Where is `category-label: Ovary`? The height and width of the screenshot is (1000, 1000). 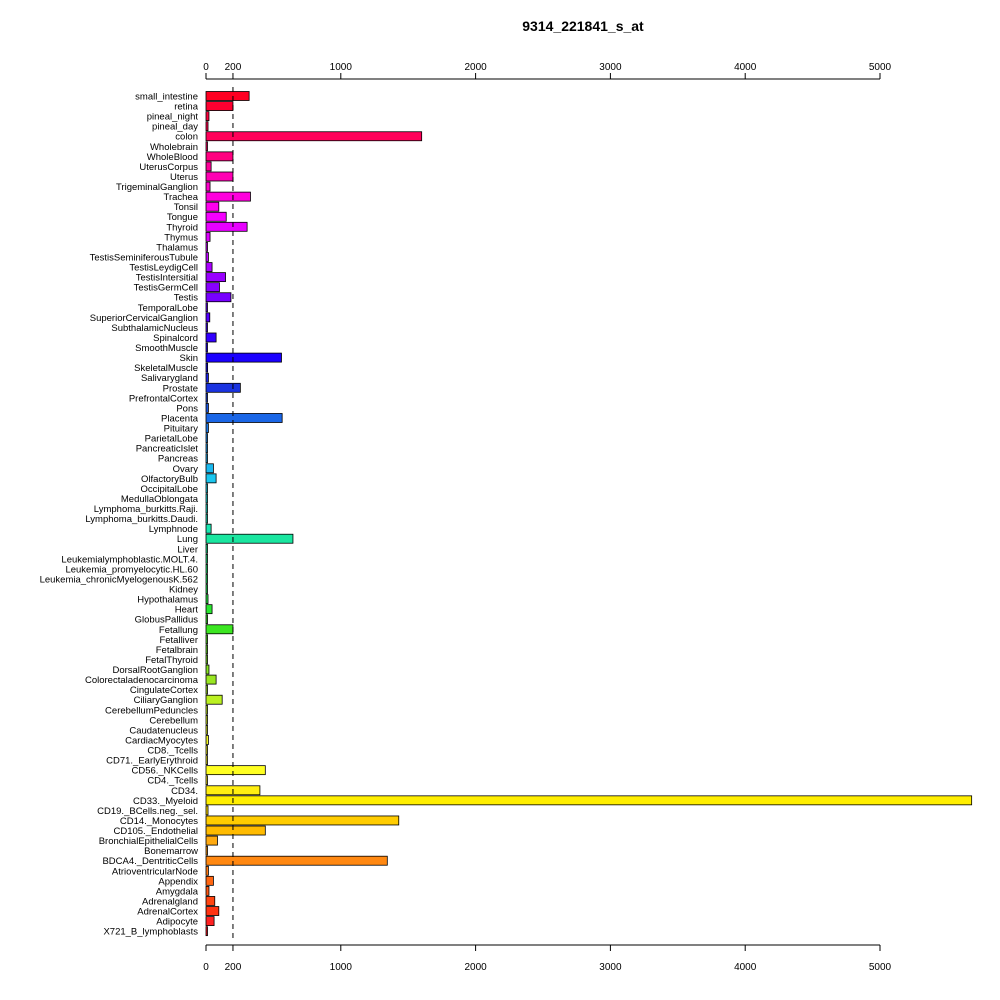
category-label: Ovary is located at coordinates (186, 469).